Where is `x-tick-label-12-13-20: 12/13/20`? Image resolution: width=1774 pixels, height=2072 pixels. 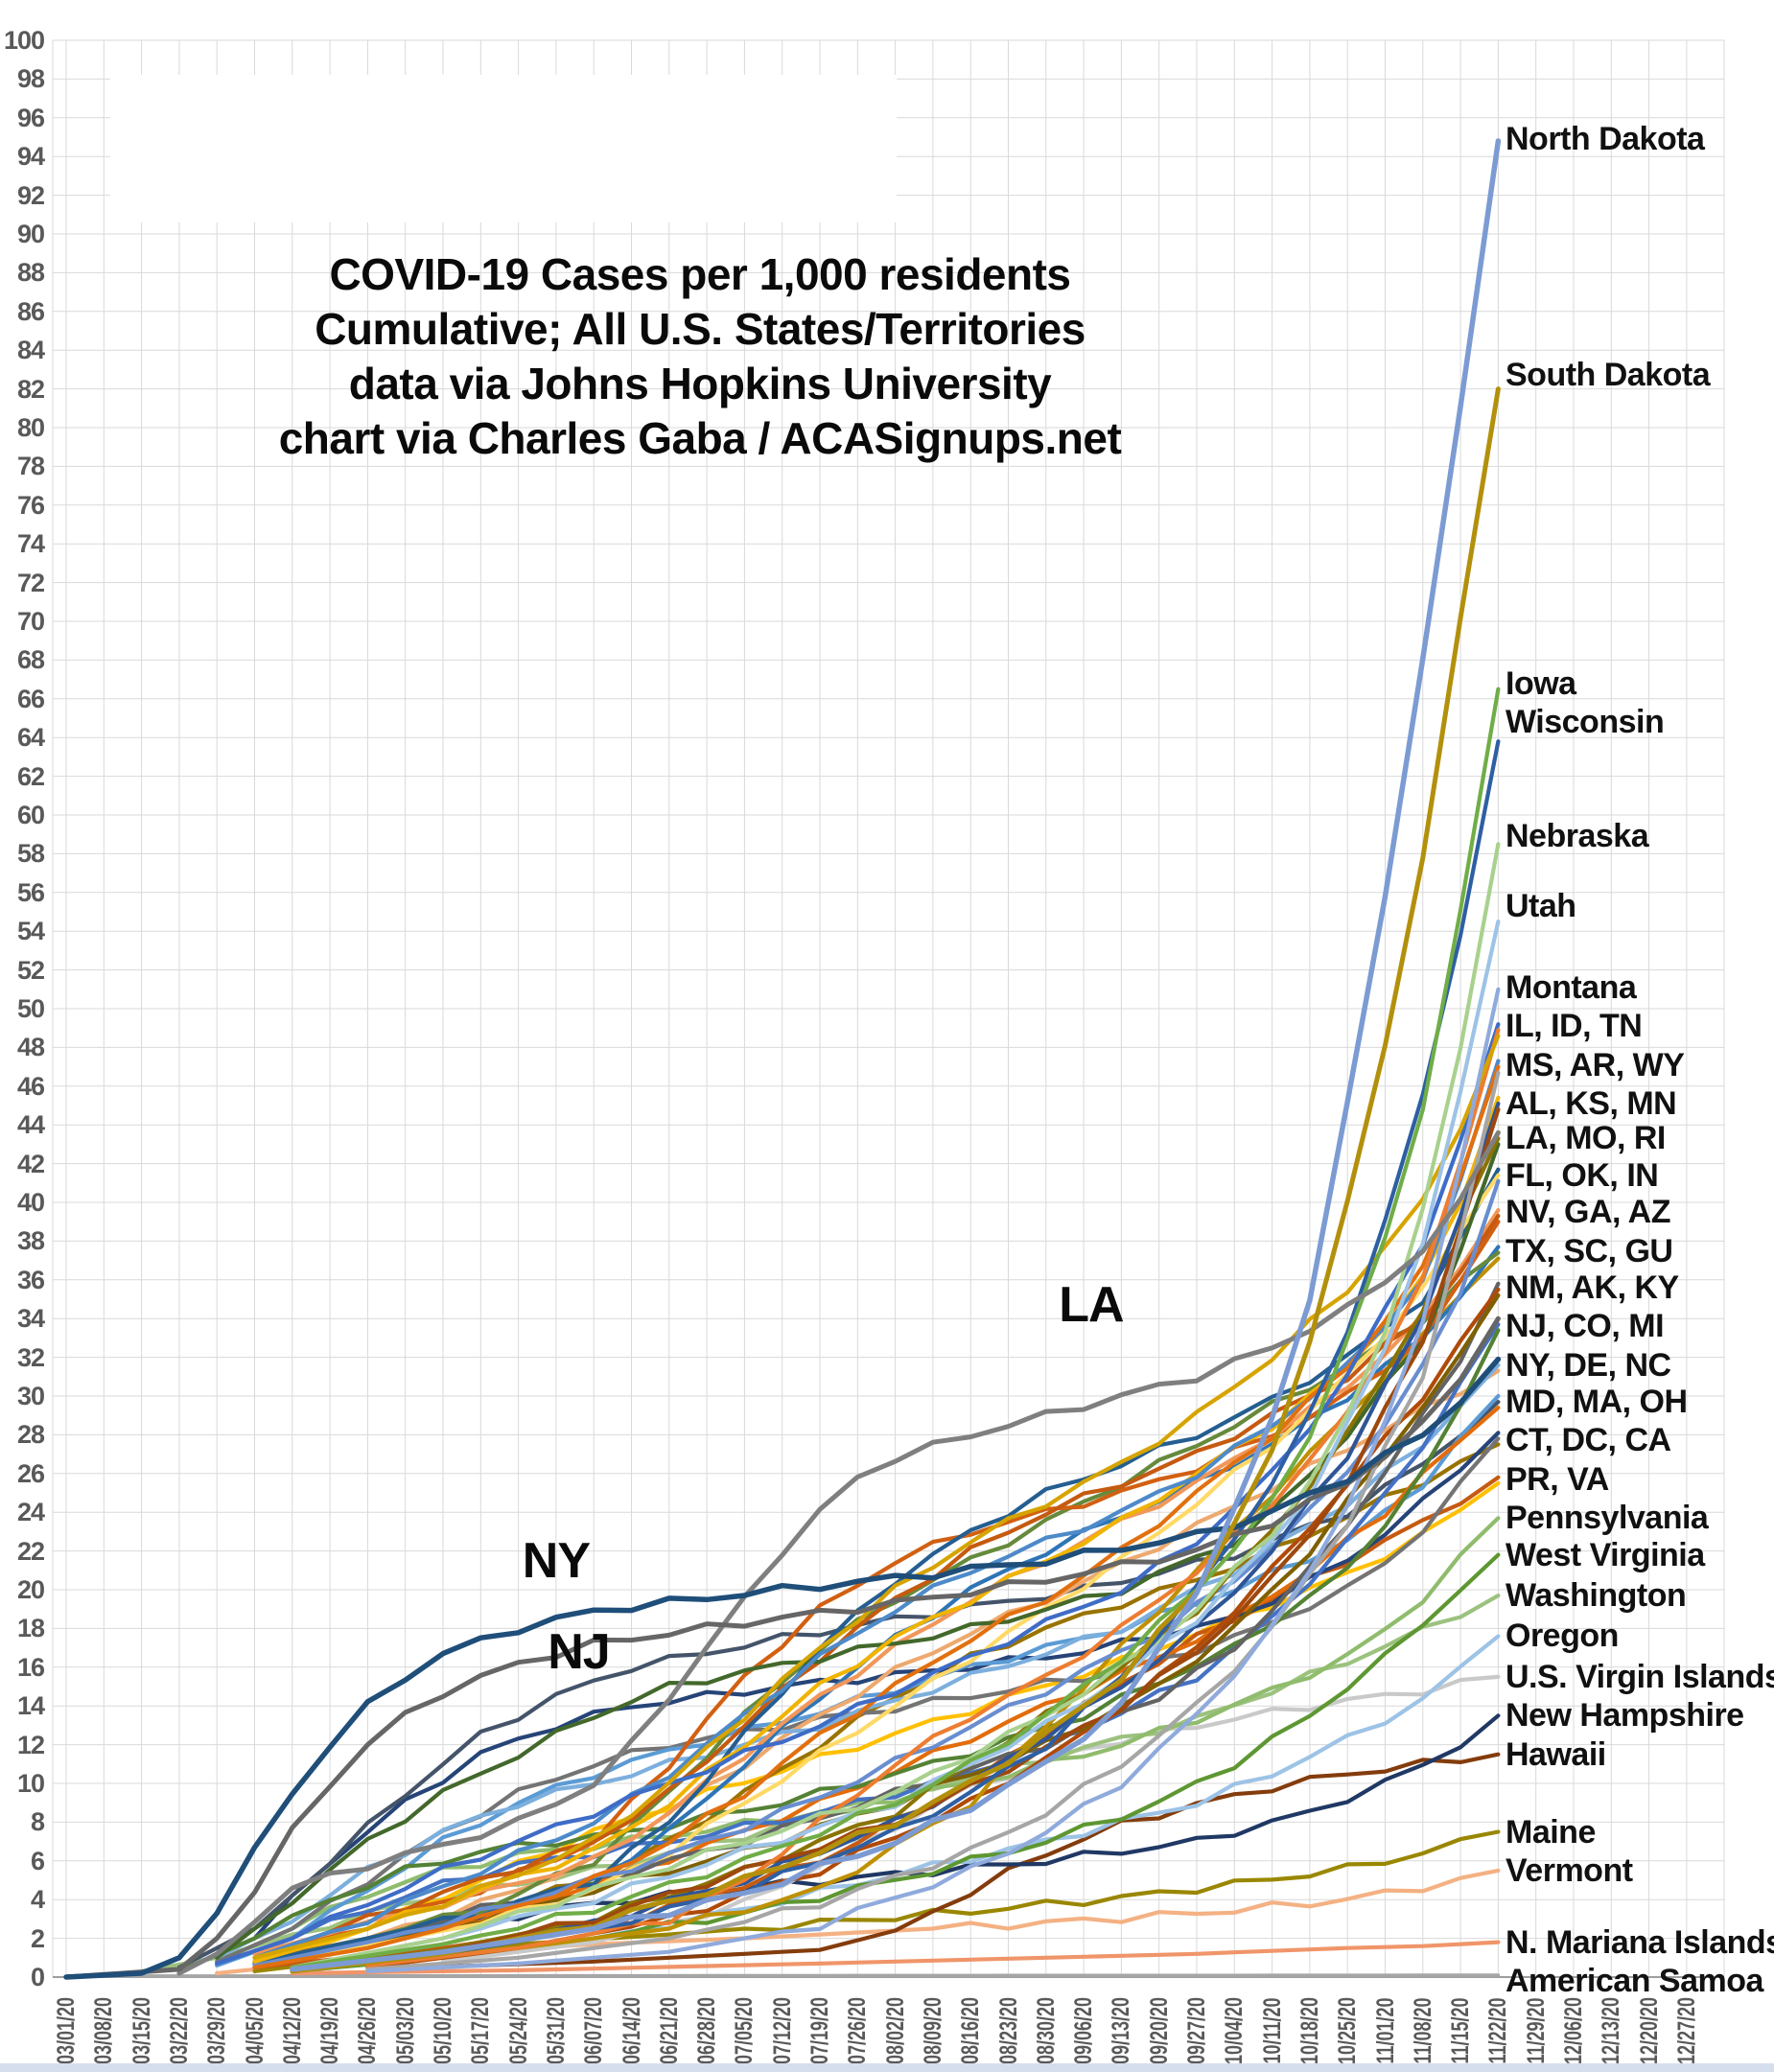
x-tick-label-12-13-20: 12/13/20 is located at coordinates (1611, 2030).